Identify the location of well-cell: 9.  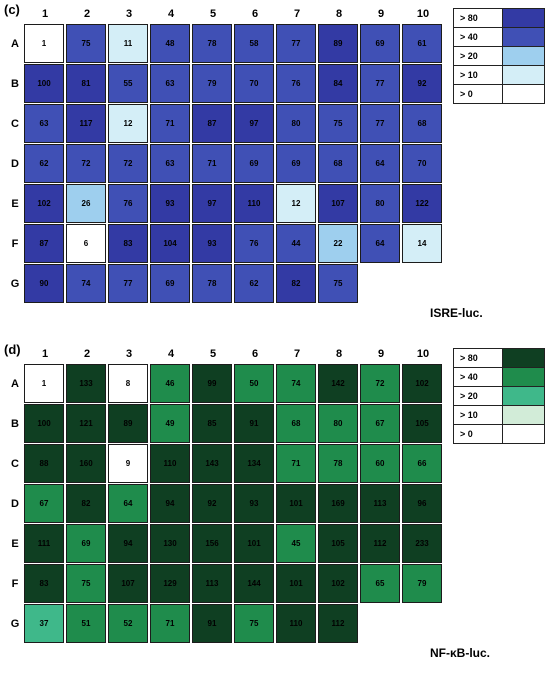
(128, 463).